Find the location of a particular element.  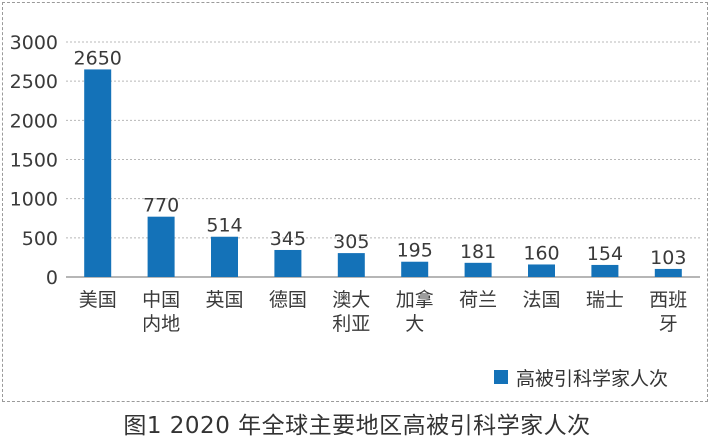

data-label: 181 is located at coordinates (478, 252).